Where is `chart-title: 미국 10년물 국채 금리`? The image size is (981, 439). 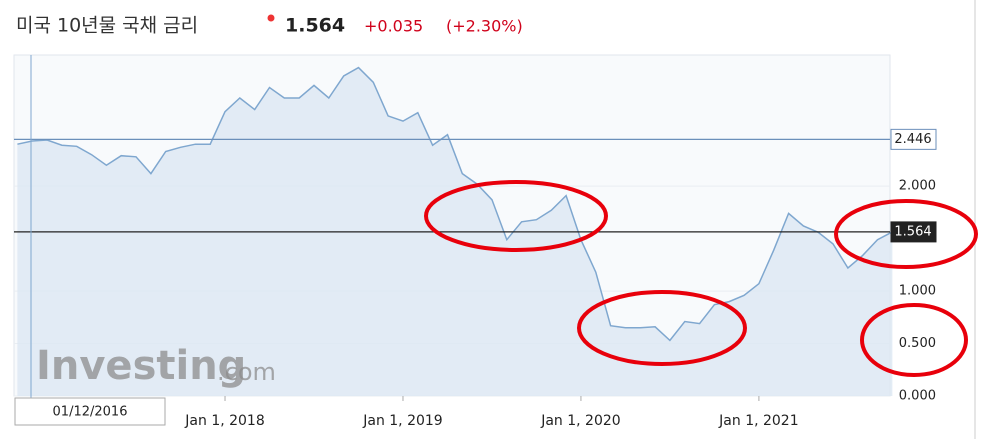 chart-title: 미국 10년물 국채 금리 is located at coordinates (107, 26).